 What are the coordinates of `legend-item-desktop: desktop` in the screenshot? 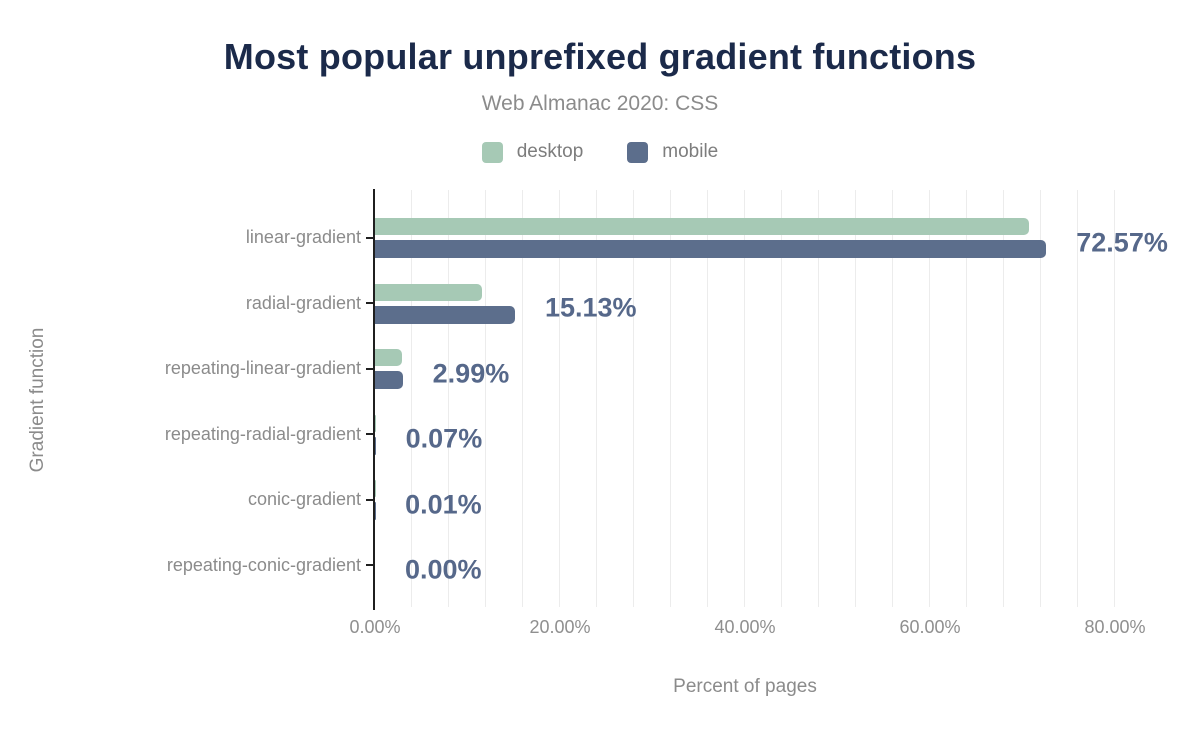 It's located at (532, 152).